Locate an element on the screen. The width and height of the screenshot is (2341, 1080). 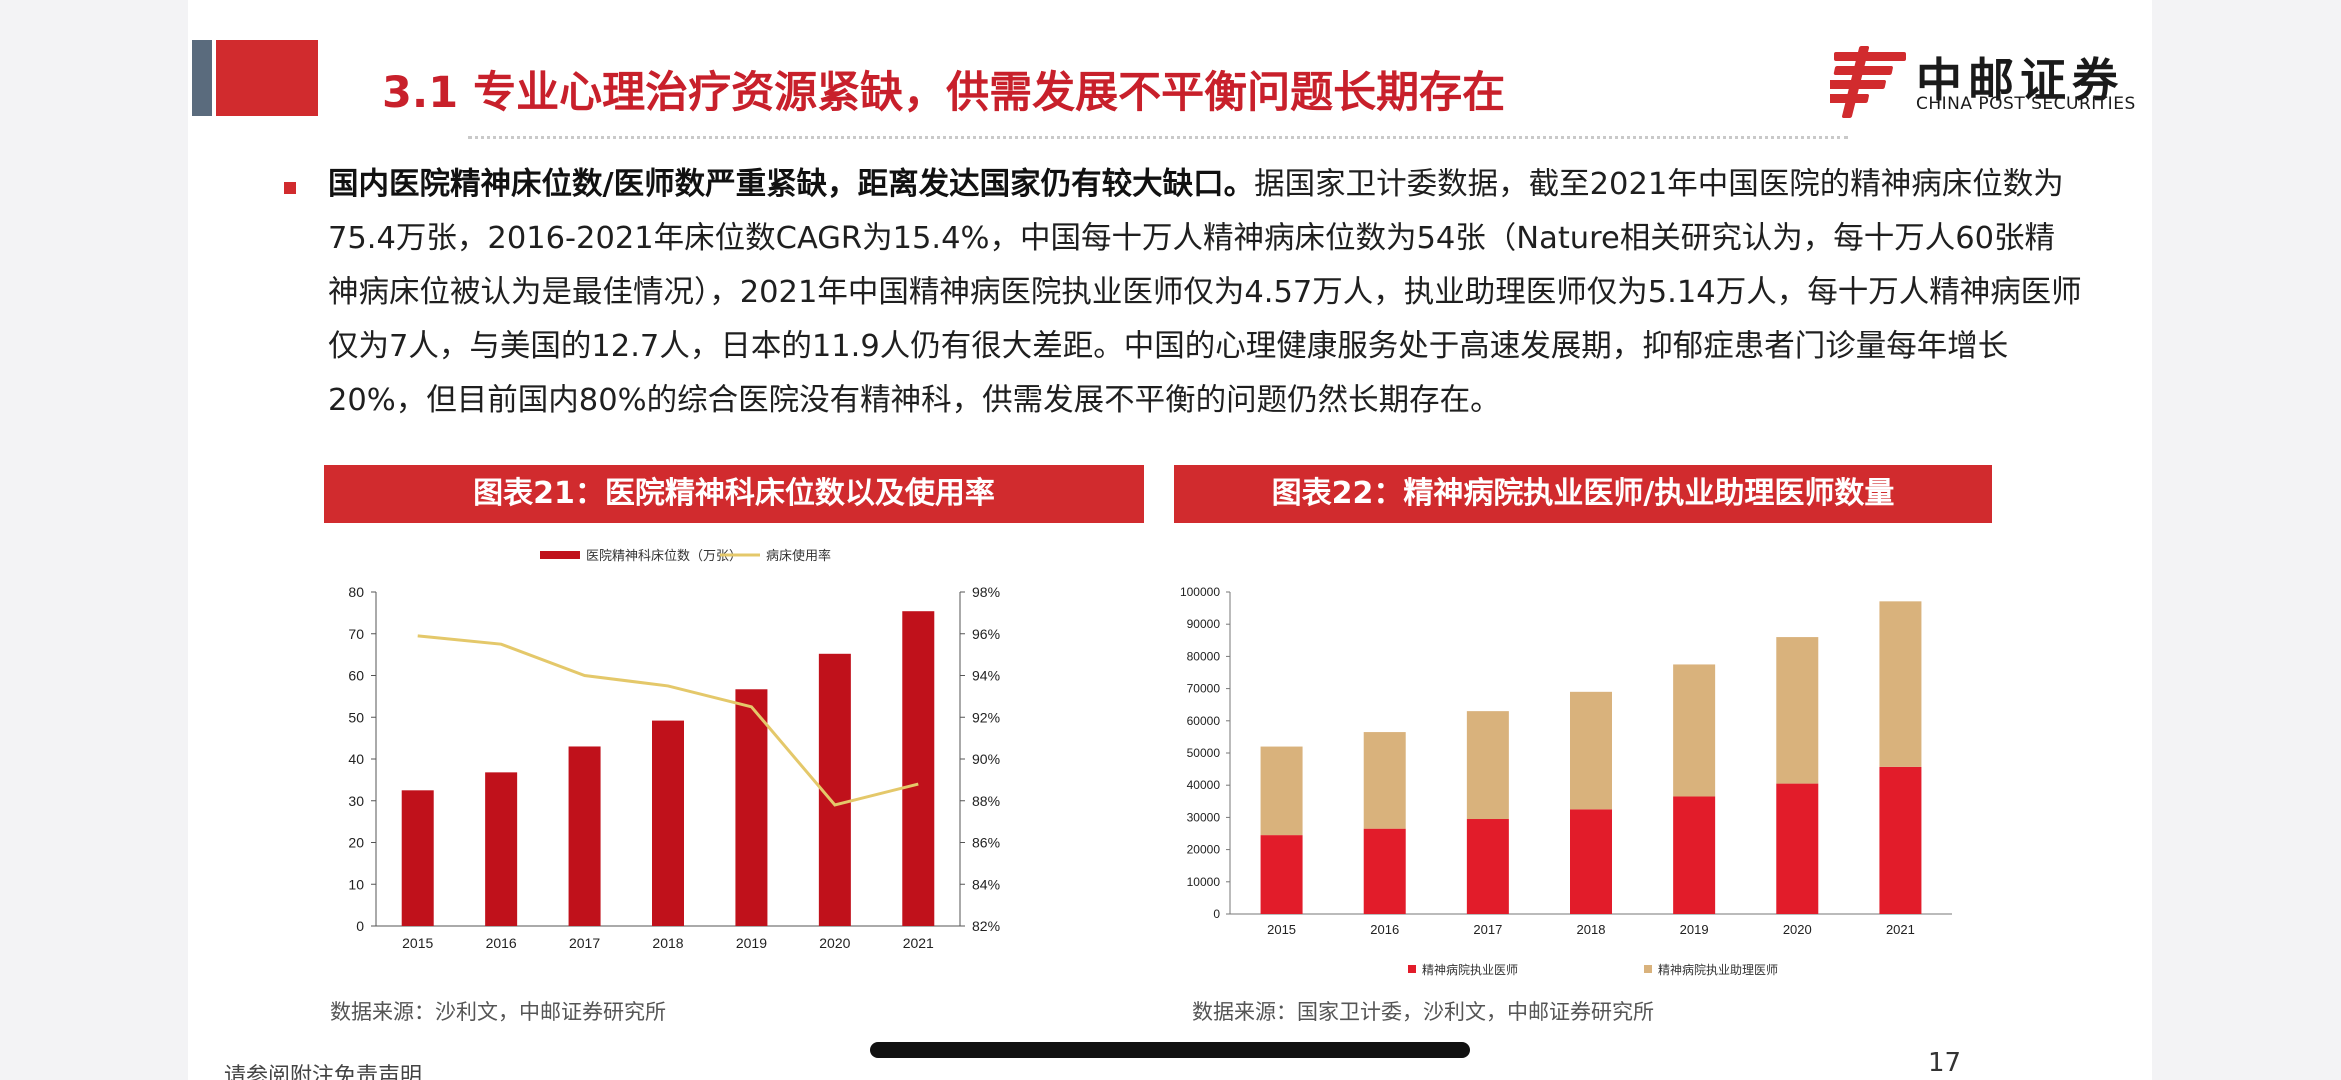
title-accent-red is located at coordinates (267, 78).